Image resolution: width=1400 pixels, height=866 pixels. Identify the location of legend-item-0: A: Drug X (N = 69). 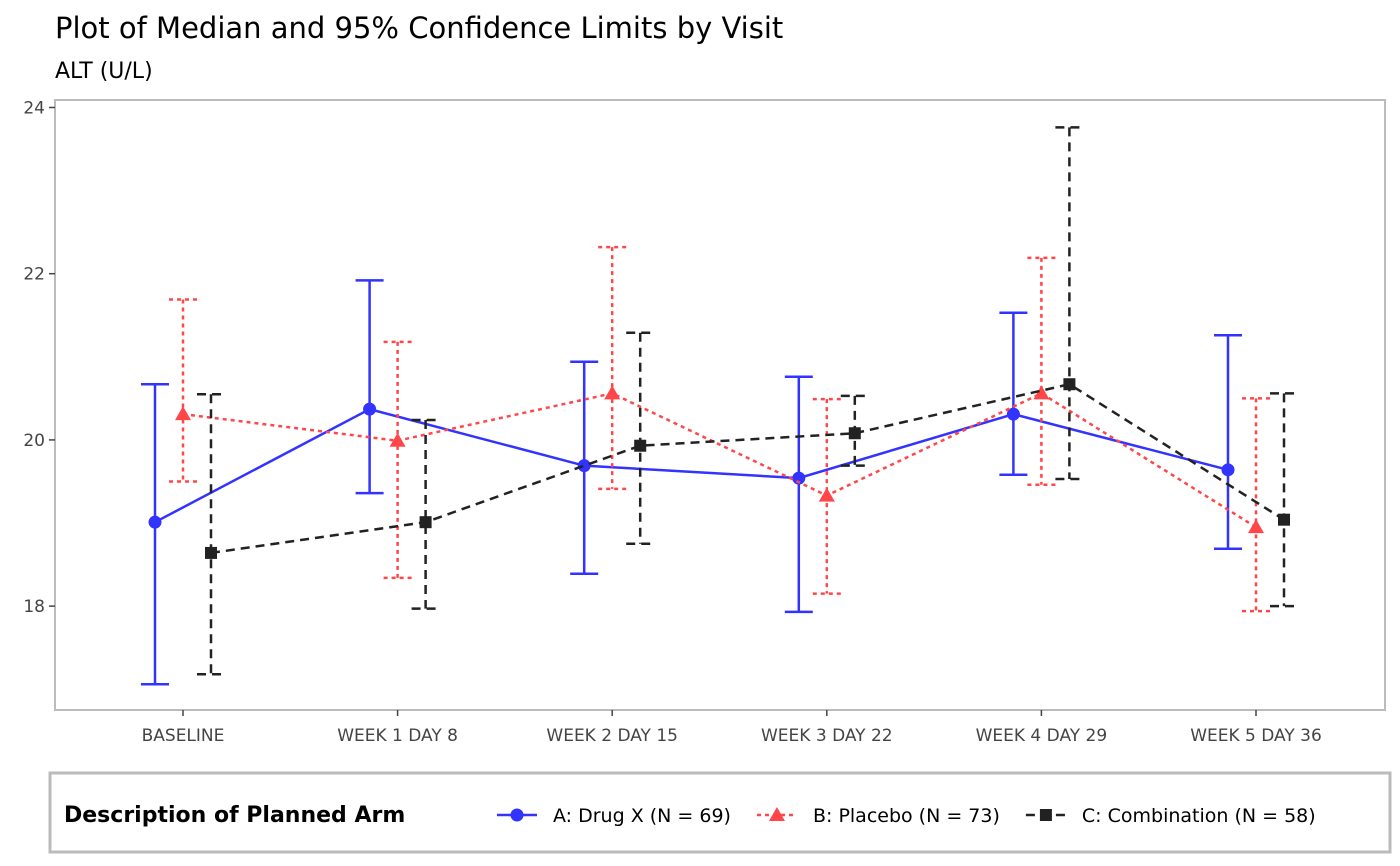
(614, 816).